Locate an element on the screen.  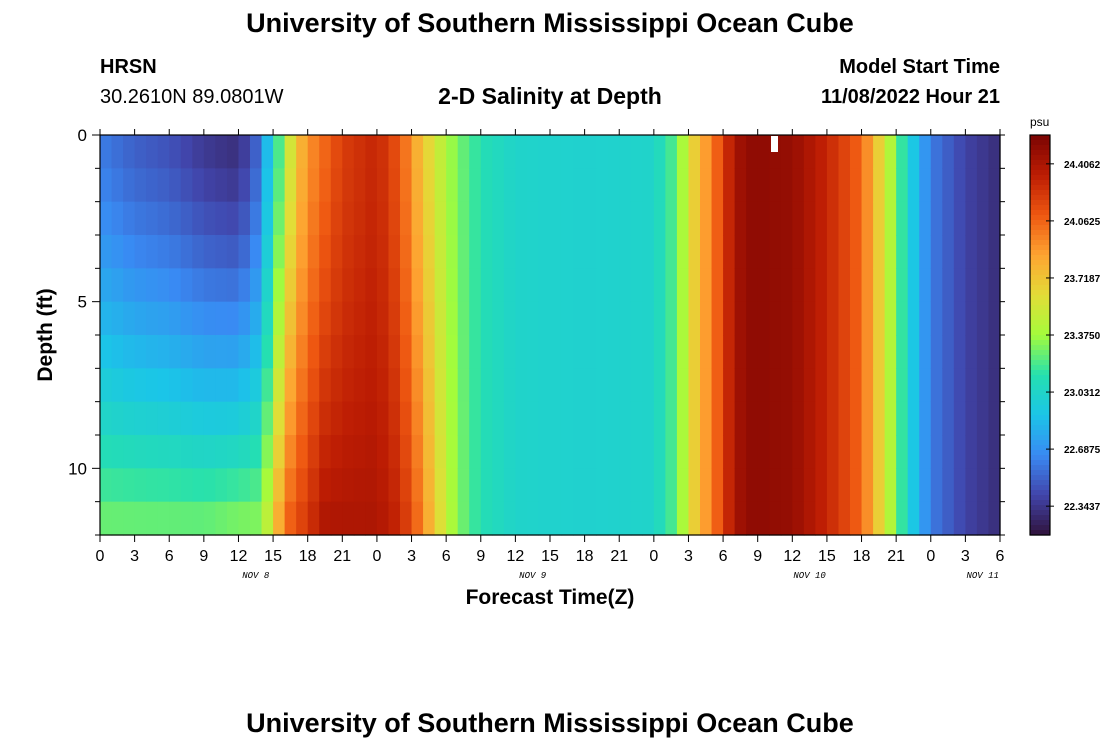
colorbar-tick-label: 22.6875 is located at coordinates (1082, 450).